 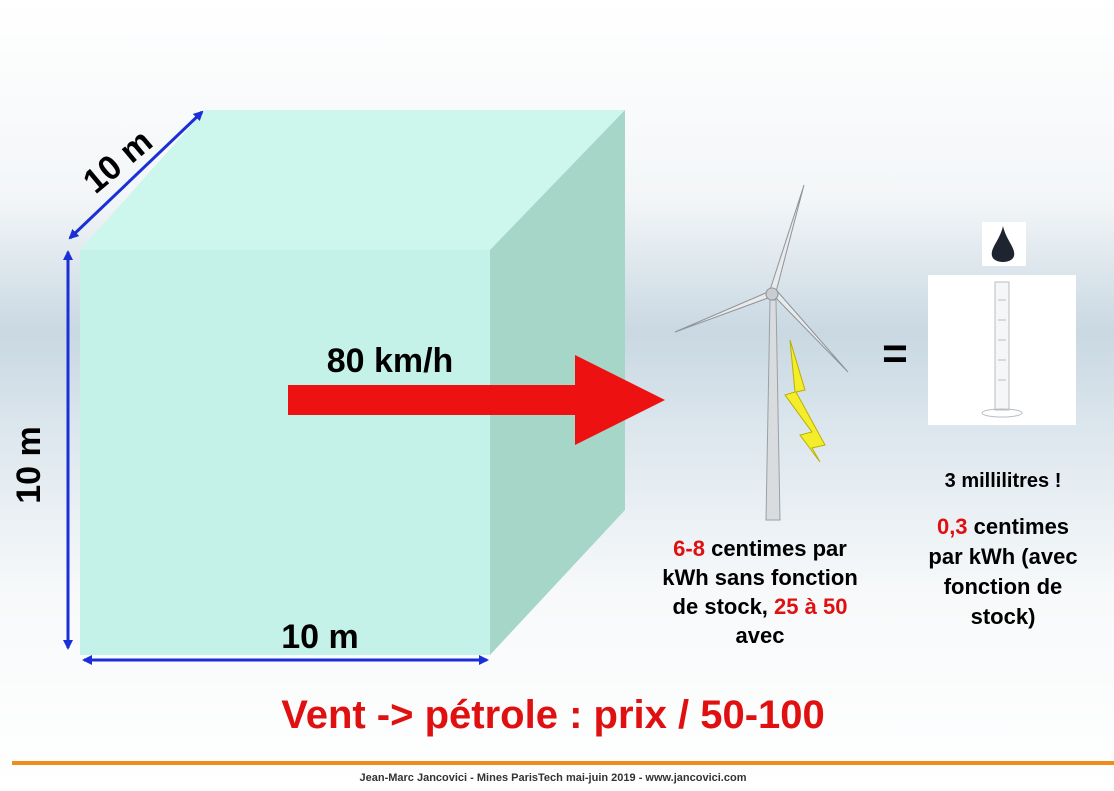 I want to click on oil-volume: 3 millilitres !, so click(x=1003, y=481).